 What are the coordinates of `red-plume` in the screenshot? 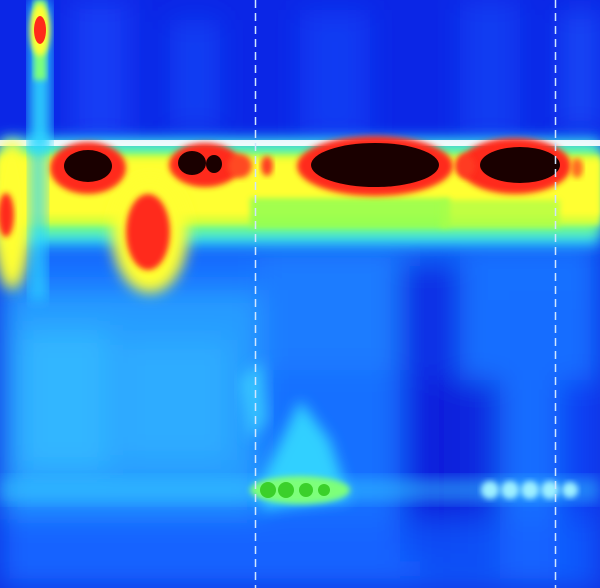 It's located at (150, 235).